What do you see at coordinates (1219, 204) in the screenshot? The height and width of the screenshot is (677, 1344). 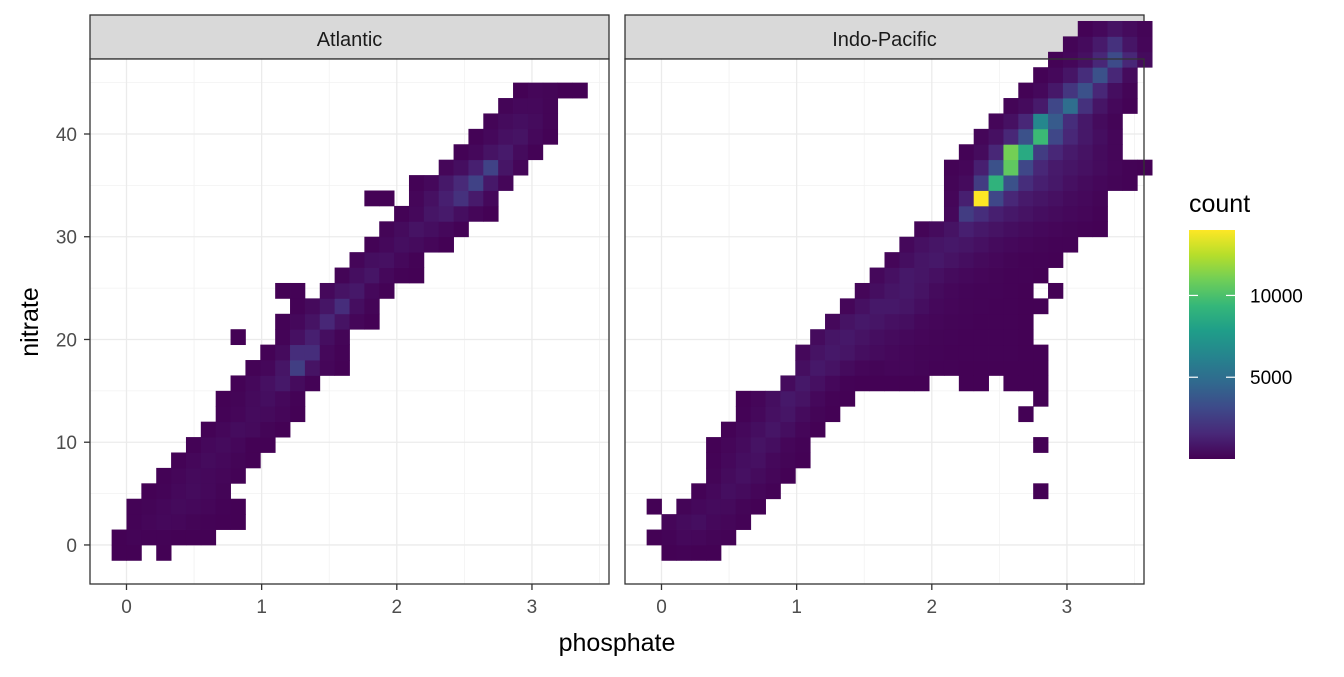 I see `legend-title: count` at bounding box center [1219, 204].